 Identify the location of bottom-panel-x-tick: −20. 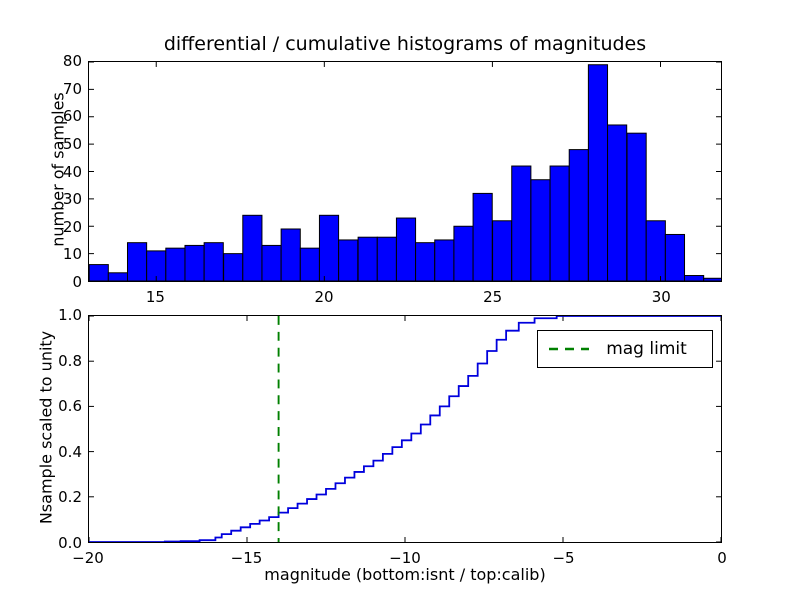
(88, 558).